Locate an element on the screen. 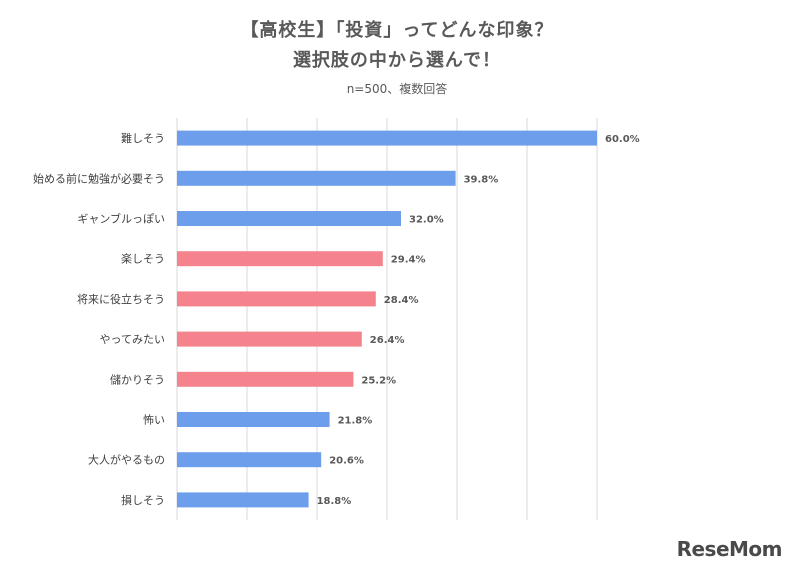  category-label: やってみたい is located at coordinates (132, 339).